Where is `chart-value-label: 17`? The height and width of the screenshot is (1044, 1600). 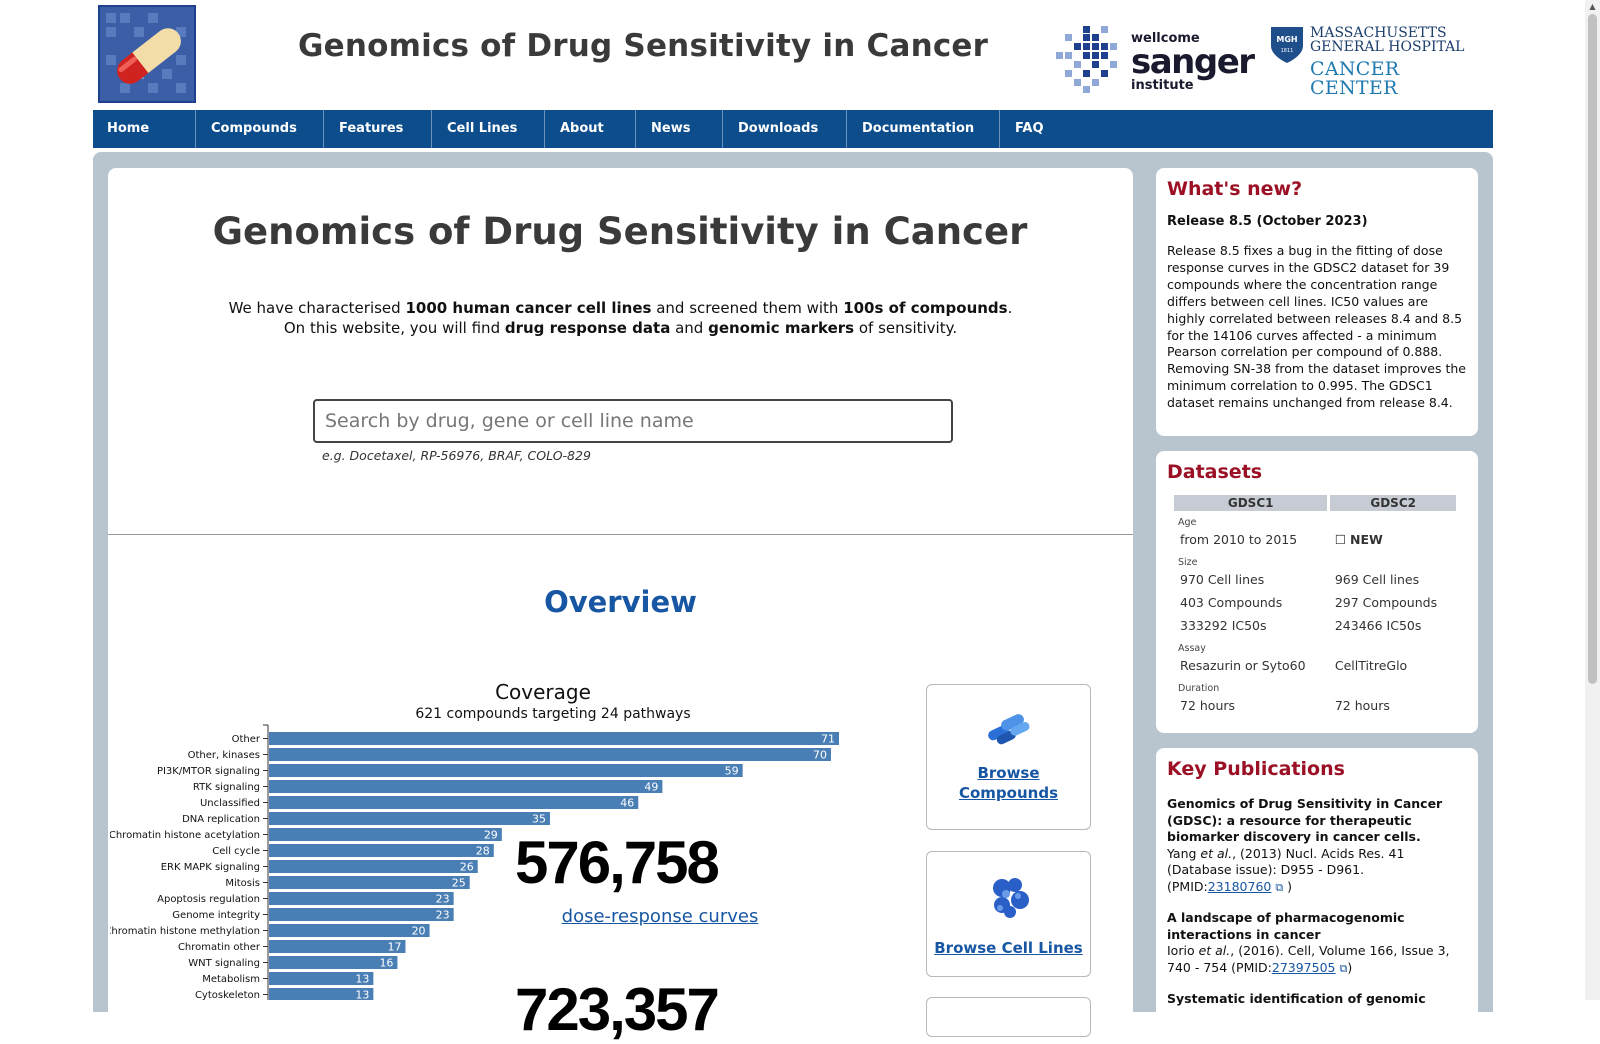
chart-value-label: 17 is located at coordinates (394, 947).